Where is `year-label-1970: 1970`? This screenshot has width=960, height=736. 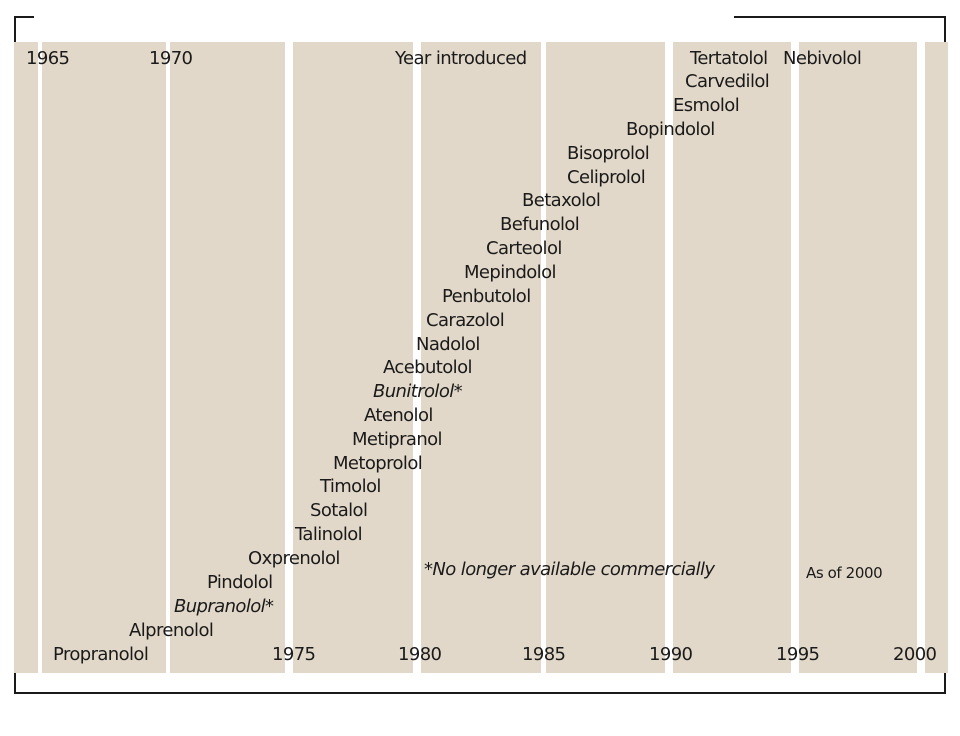
year-label-1970: 1970 is located at coordinates (171, 58).